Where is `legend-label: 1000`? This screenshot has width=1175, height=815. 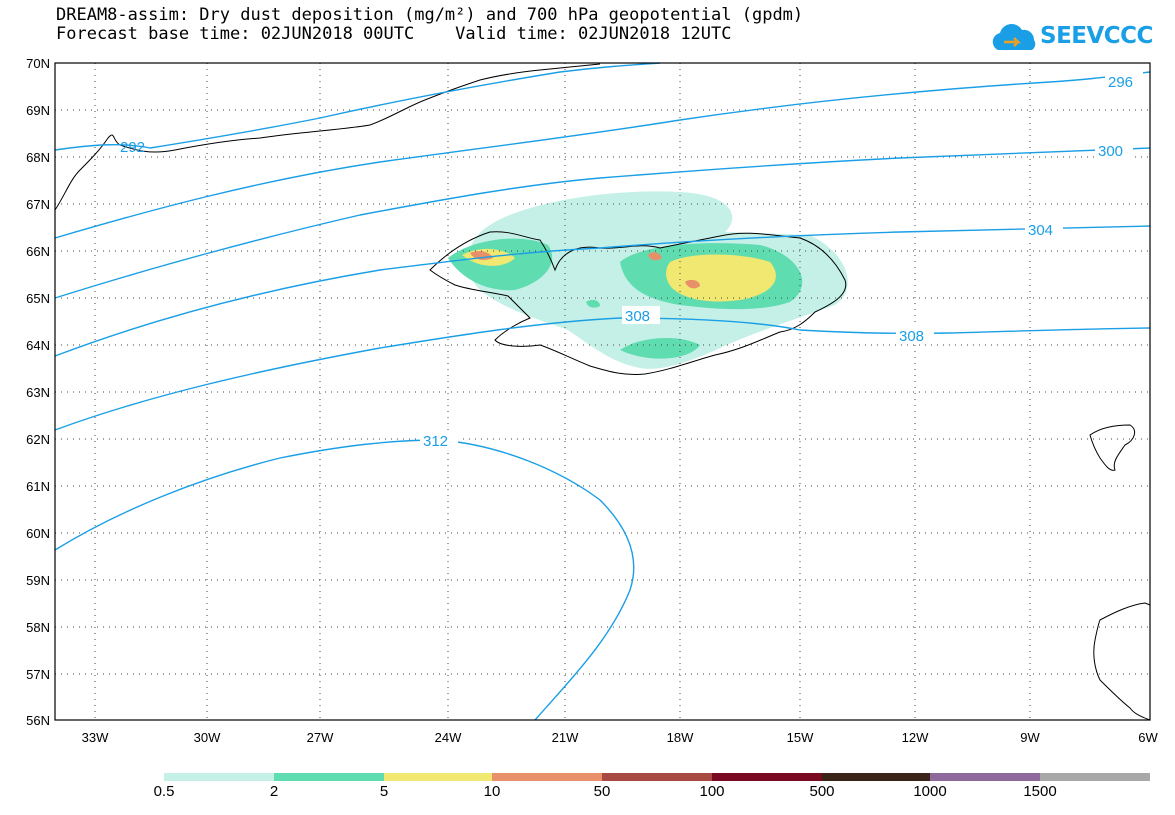
legend-label: 1000 is located at coordinates (930, 791).